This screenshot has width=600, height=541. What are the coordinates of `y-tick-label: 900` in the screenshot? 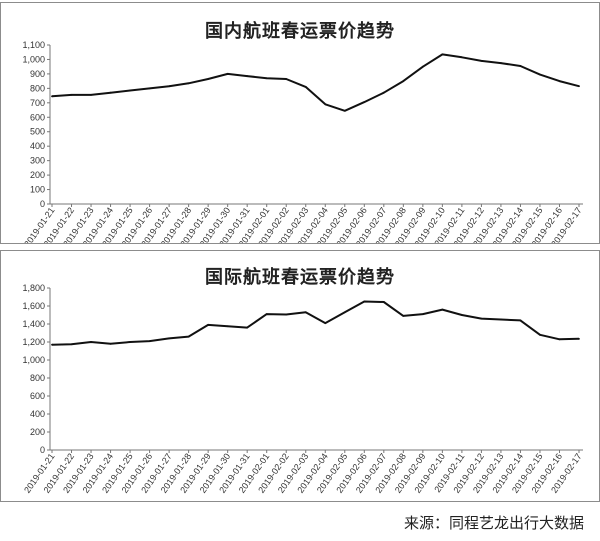 It's located at (37, 74).